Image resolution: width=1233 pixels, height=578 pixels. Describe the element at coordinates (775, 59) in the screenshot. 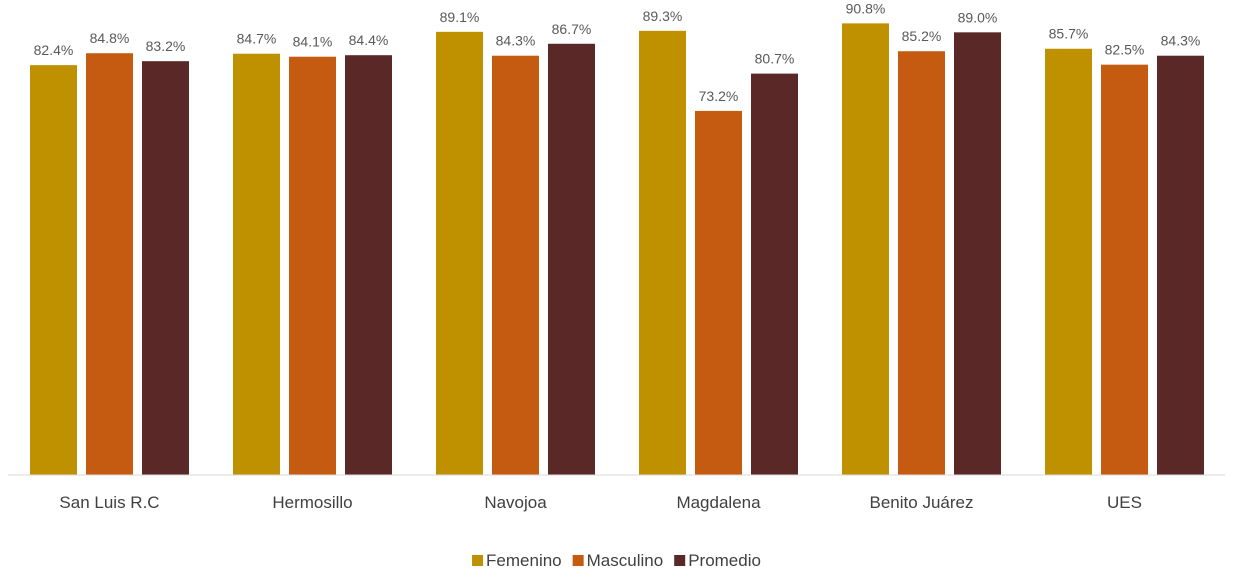

I see `data-label-promedio-3: 80.7%` at that location.